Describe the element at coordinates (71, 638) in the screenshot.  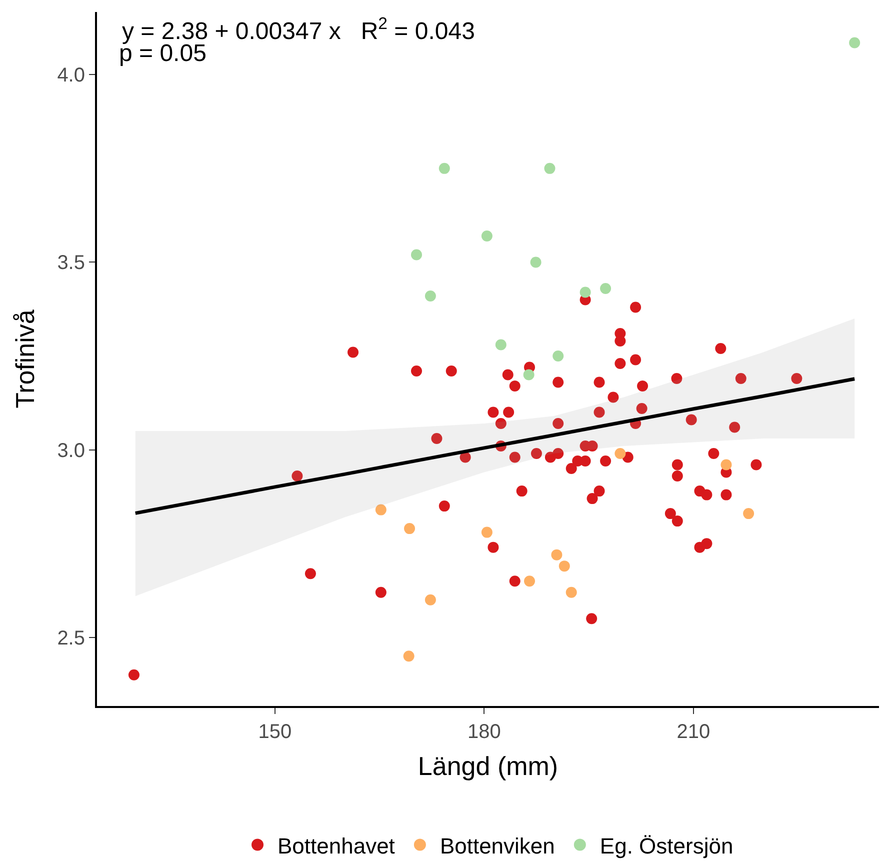
I see `y-tick-label: 2.5` at that location.